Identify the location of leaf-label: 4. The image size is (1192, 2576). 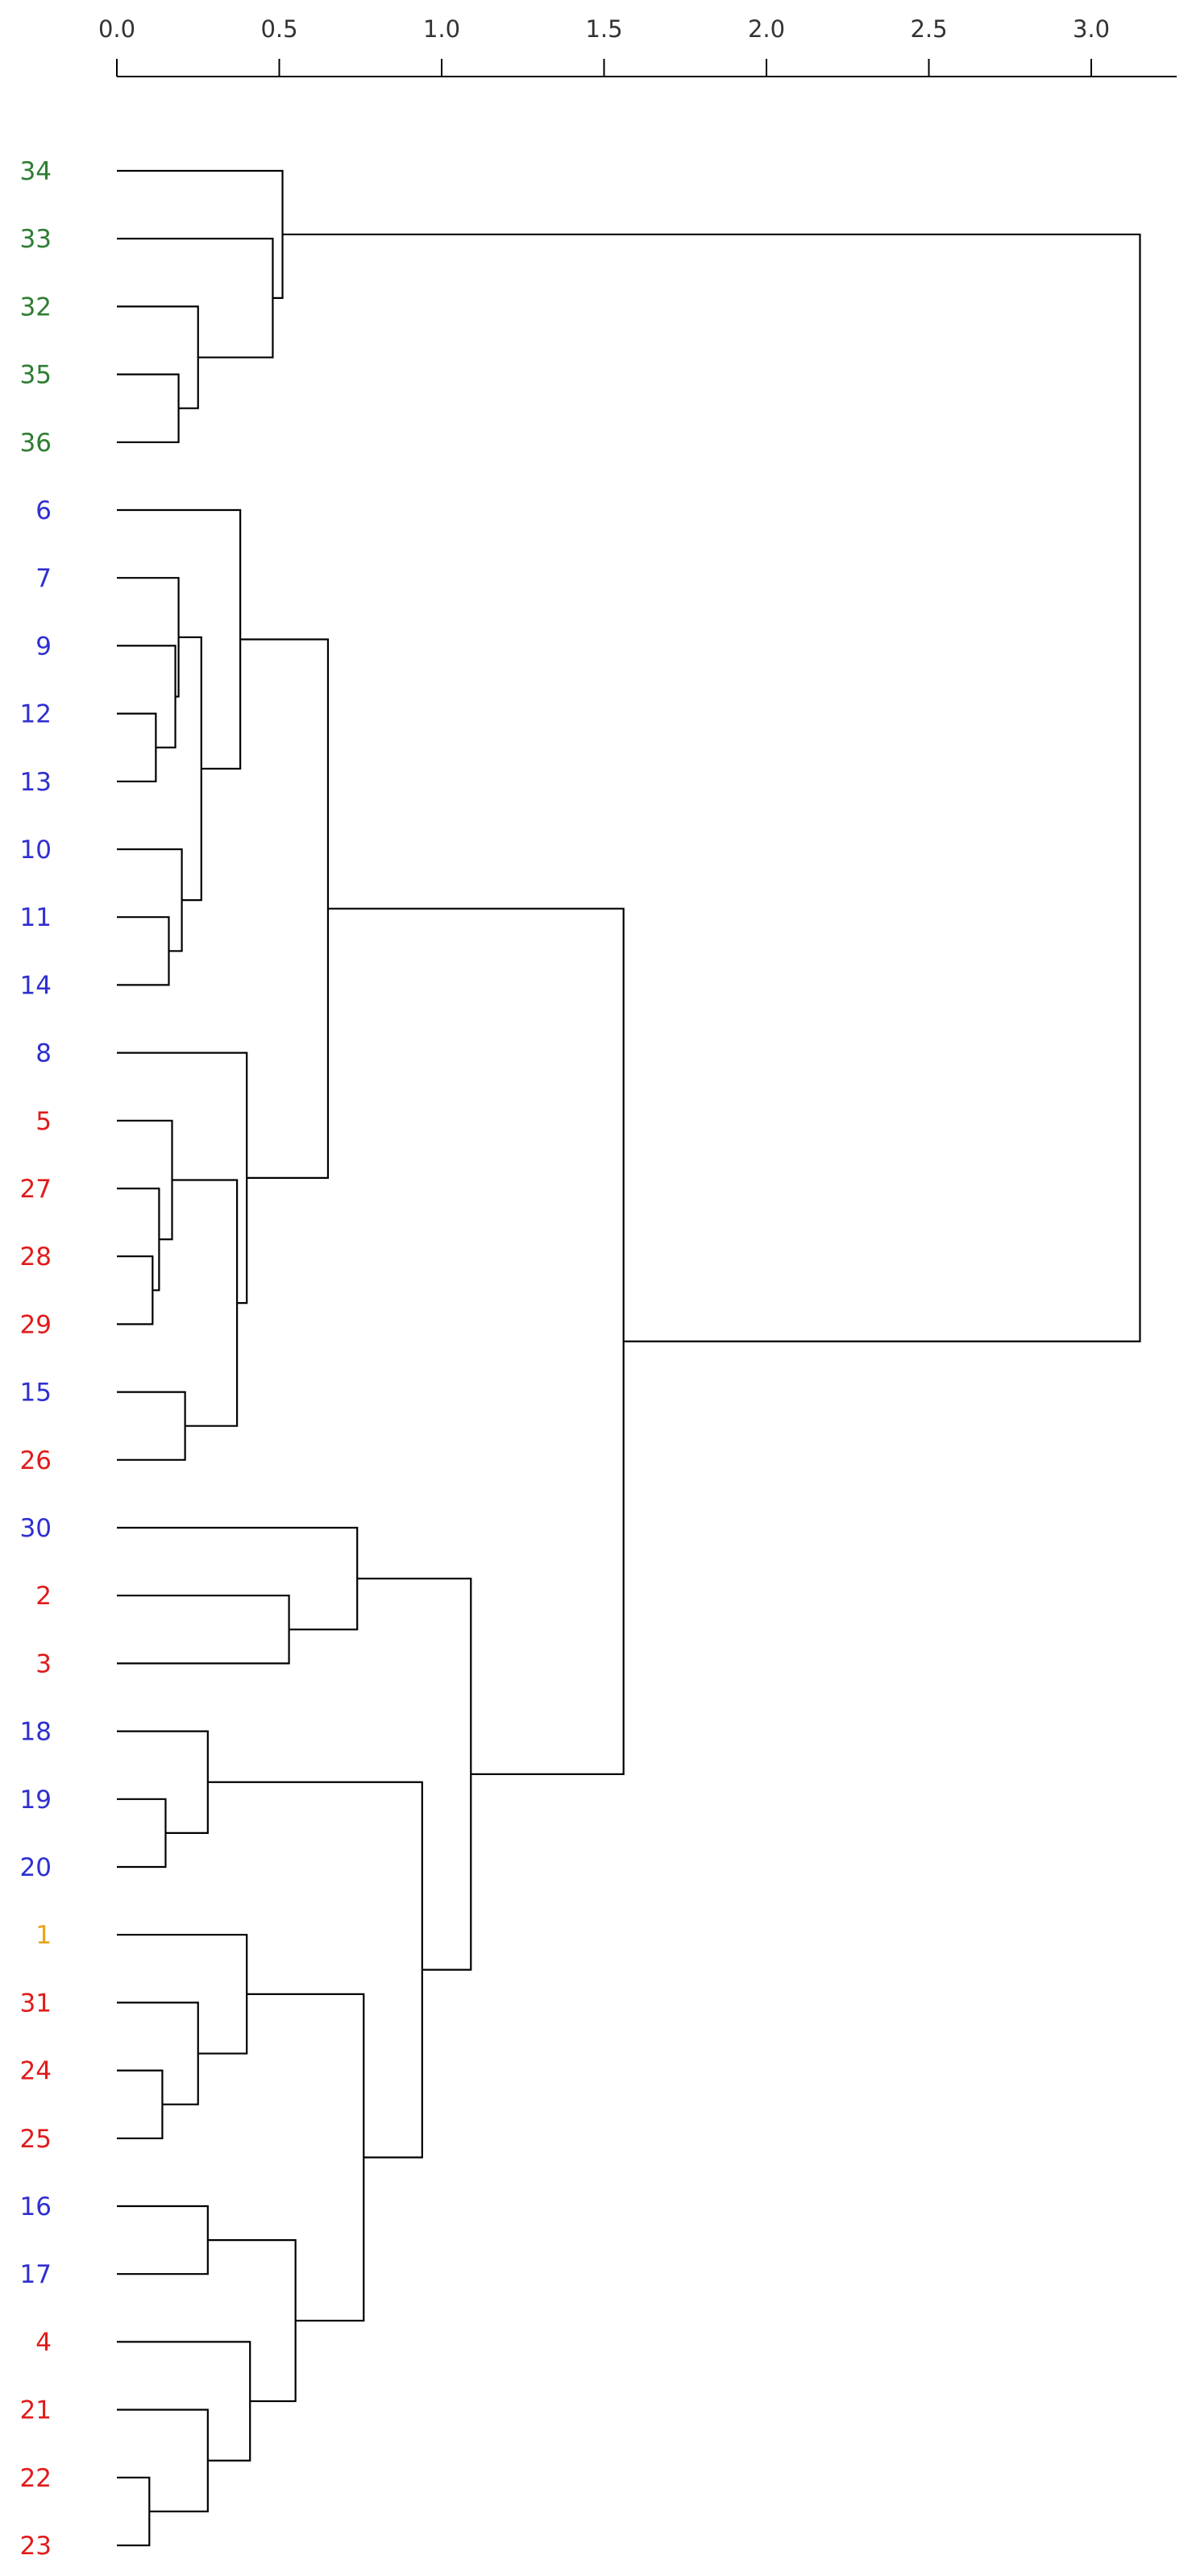
(43, 2342).